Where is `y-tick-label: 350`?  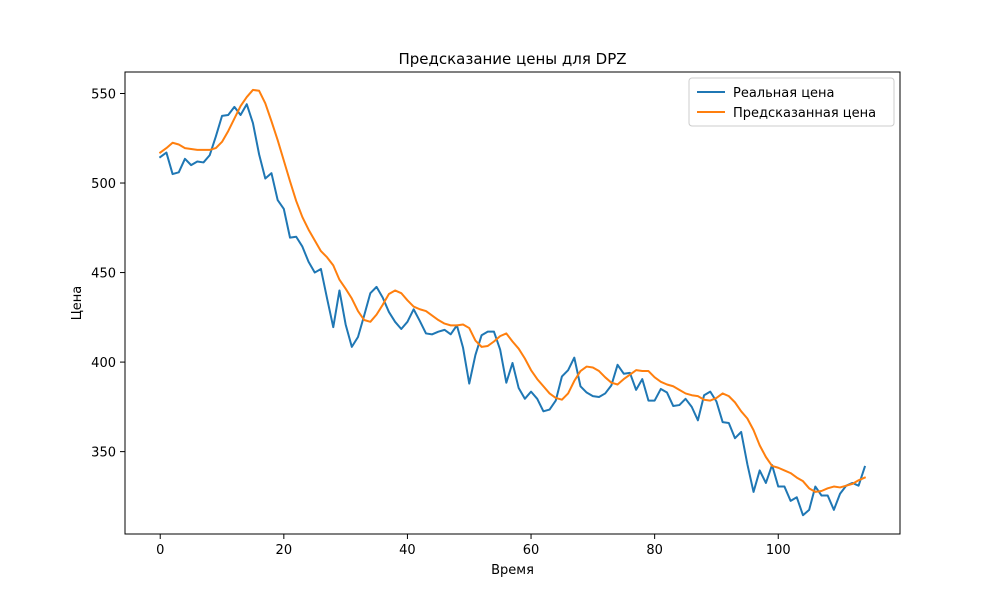 y-tick-label: 350 is located at coordinates (103, 453).